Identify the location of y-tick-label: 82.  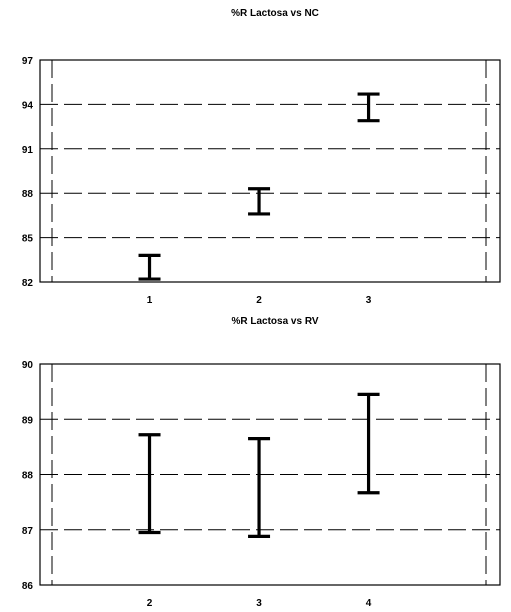
(28, 283).